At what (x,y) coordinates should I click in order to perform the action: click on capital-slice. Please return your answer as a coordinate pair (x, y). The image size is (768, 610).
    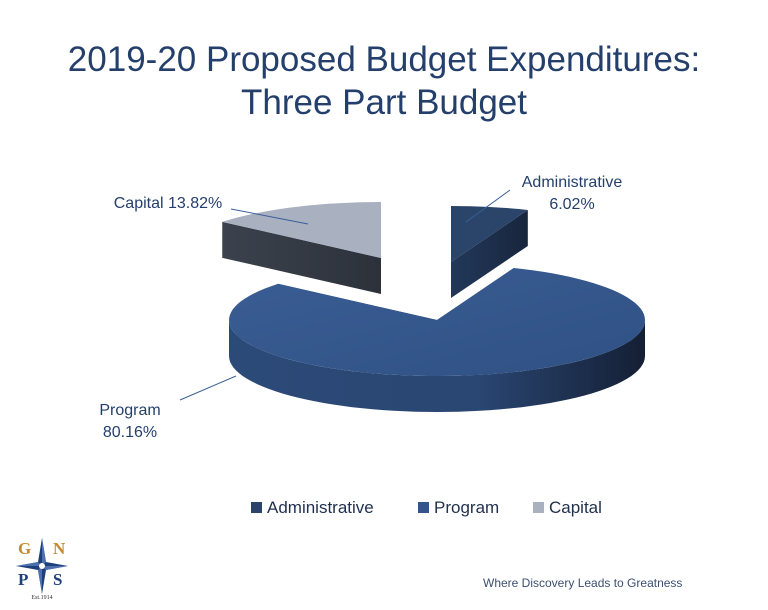
    Looking at the image, I should click on (301, 230).